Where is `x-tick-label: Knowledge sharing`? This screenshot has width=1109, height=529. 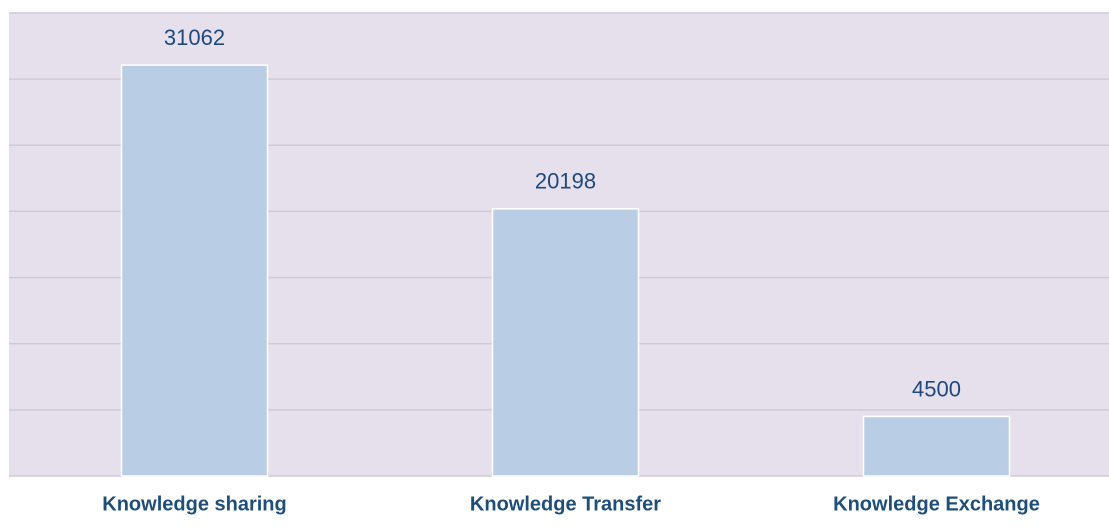 x-tick-label: Knowledge sharing is located at coordinates (194, 504).